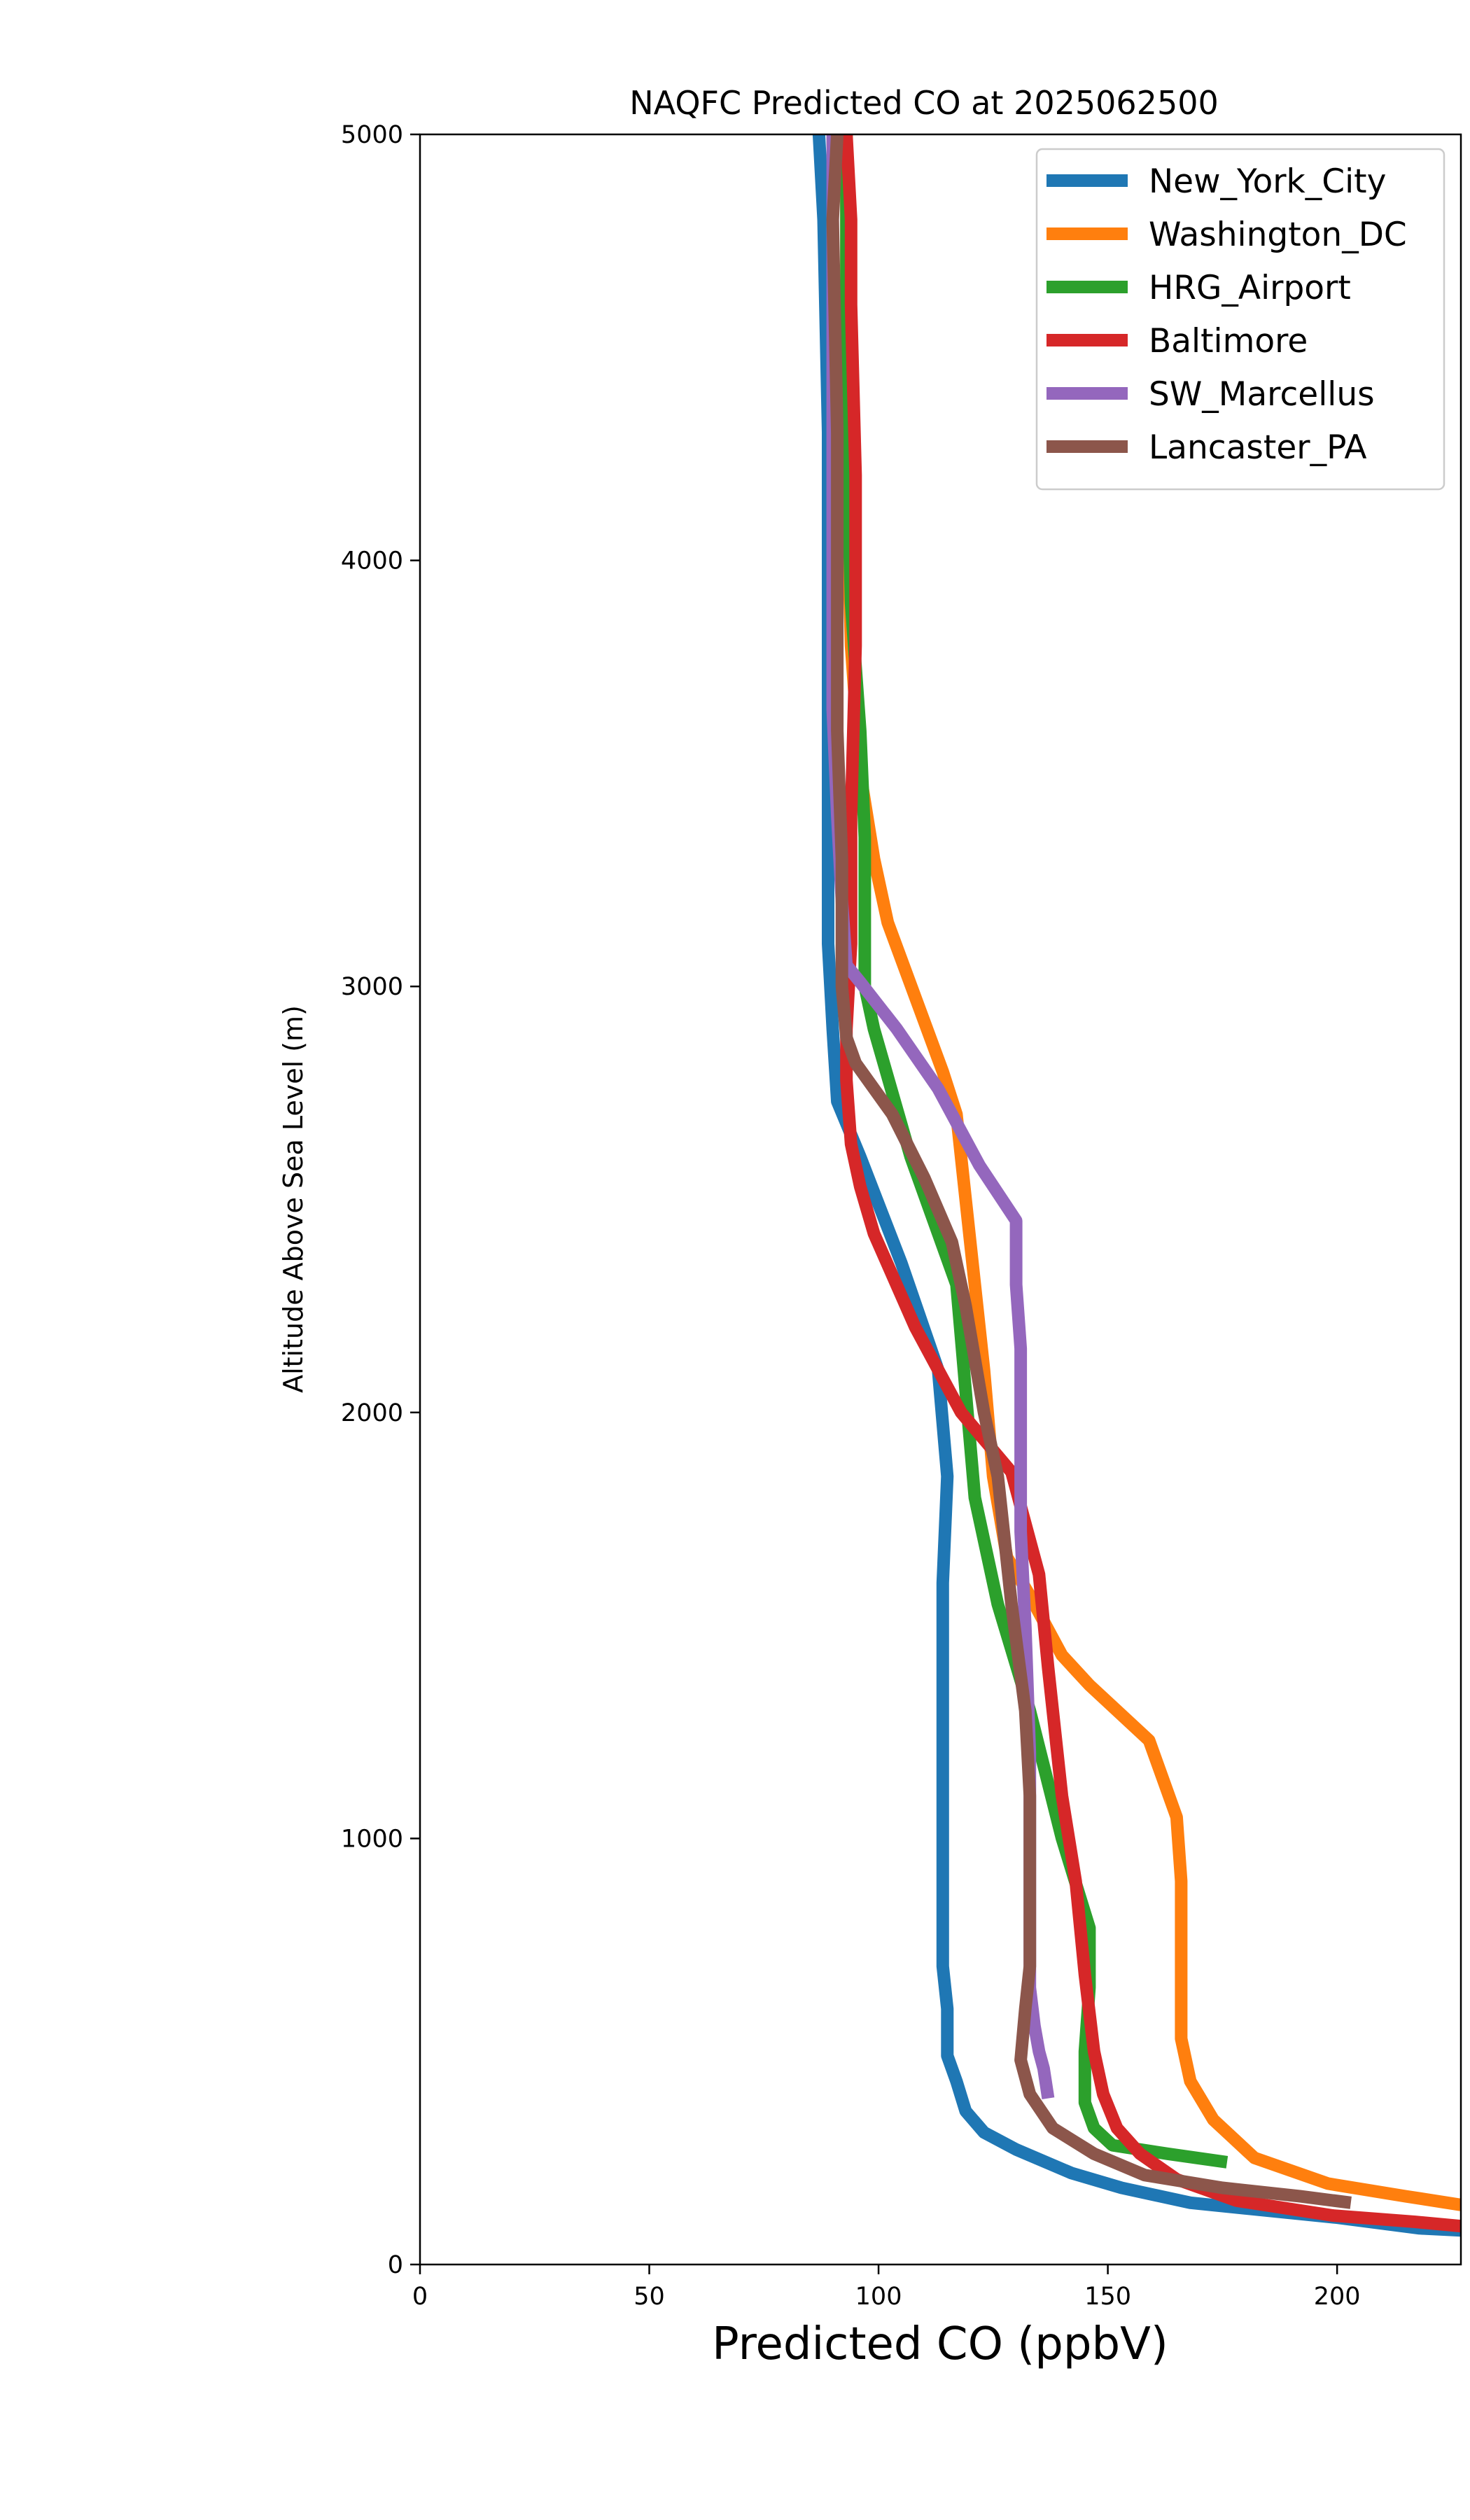 The image size is (1470, 2520). I want to click on y-tick-label: 0, so click(395, 2265).